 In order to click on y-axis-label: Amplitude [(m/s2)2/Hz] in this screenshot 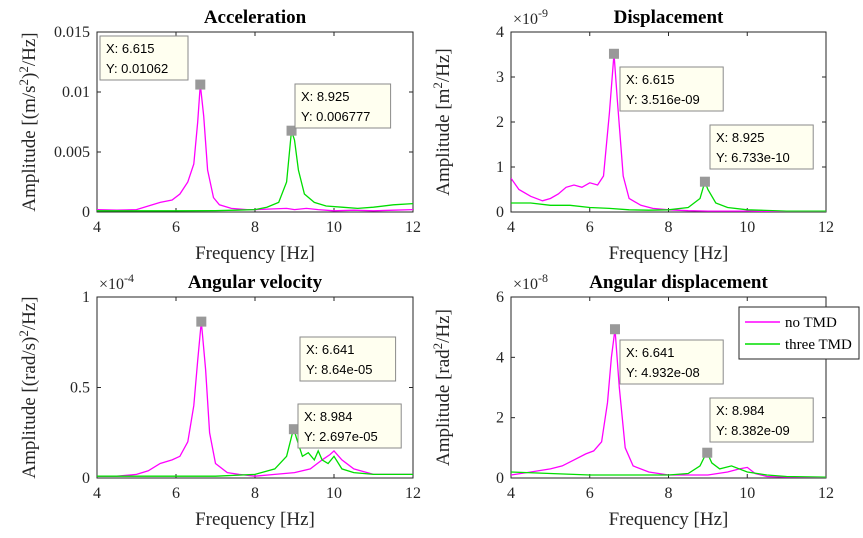, I will do `click(28, 121)`.